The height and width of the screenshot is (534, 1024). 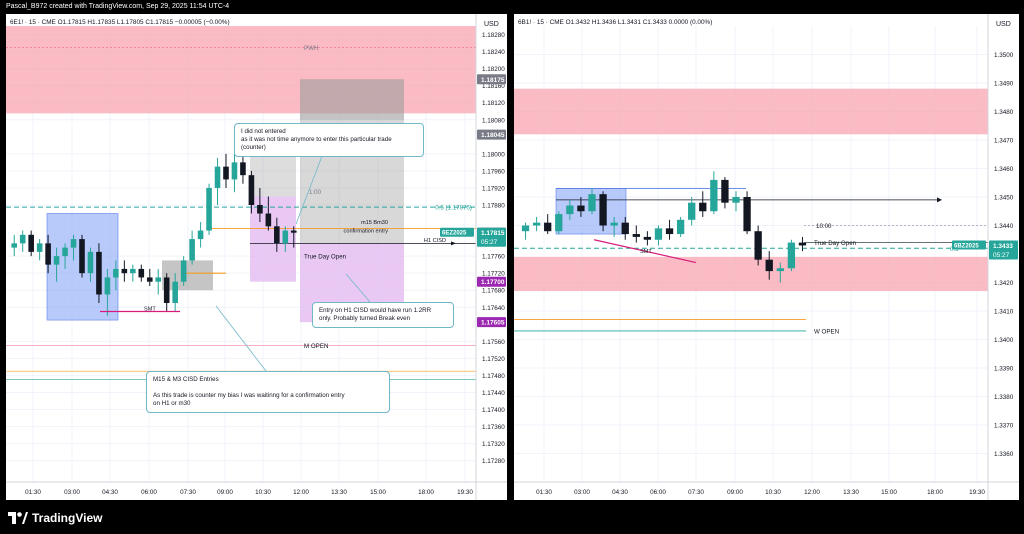 I want to click on callout-not-entered-pointer, so click(x=310, y=187).